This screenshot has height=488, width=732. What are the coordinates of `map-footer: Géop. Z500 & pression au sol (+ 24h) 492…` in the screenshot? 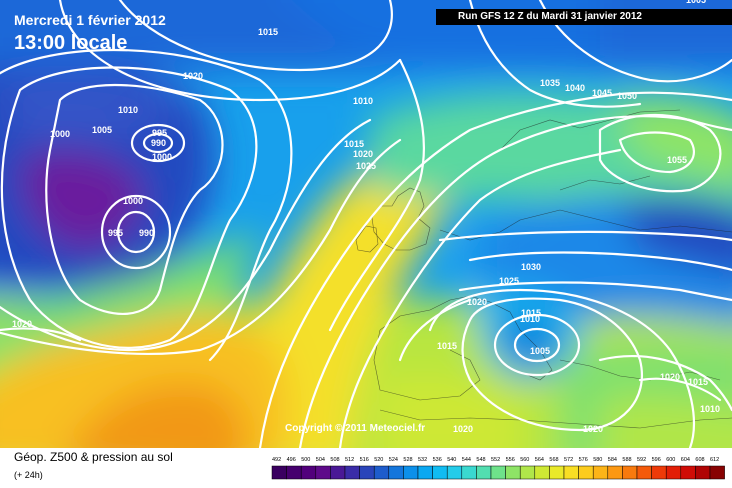 It's located at (366, 468).